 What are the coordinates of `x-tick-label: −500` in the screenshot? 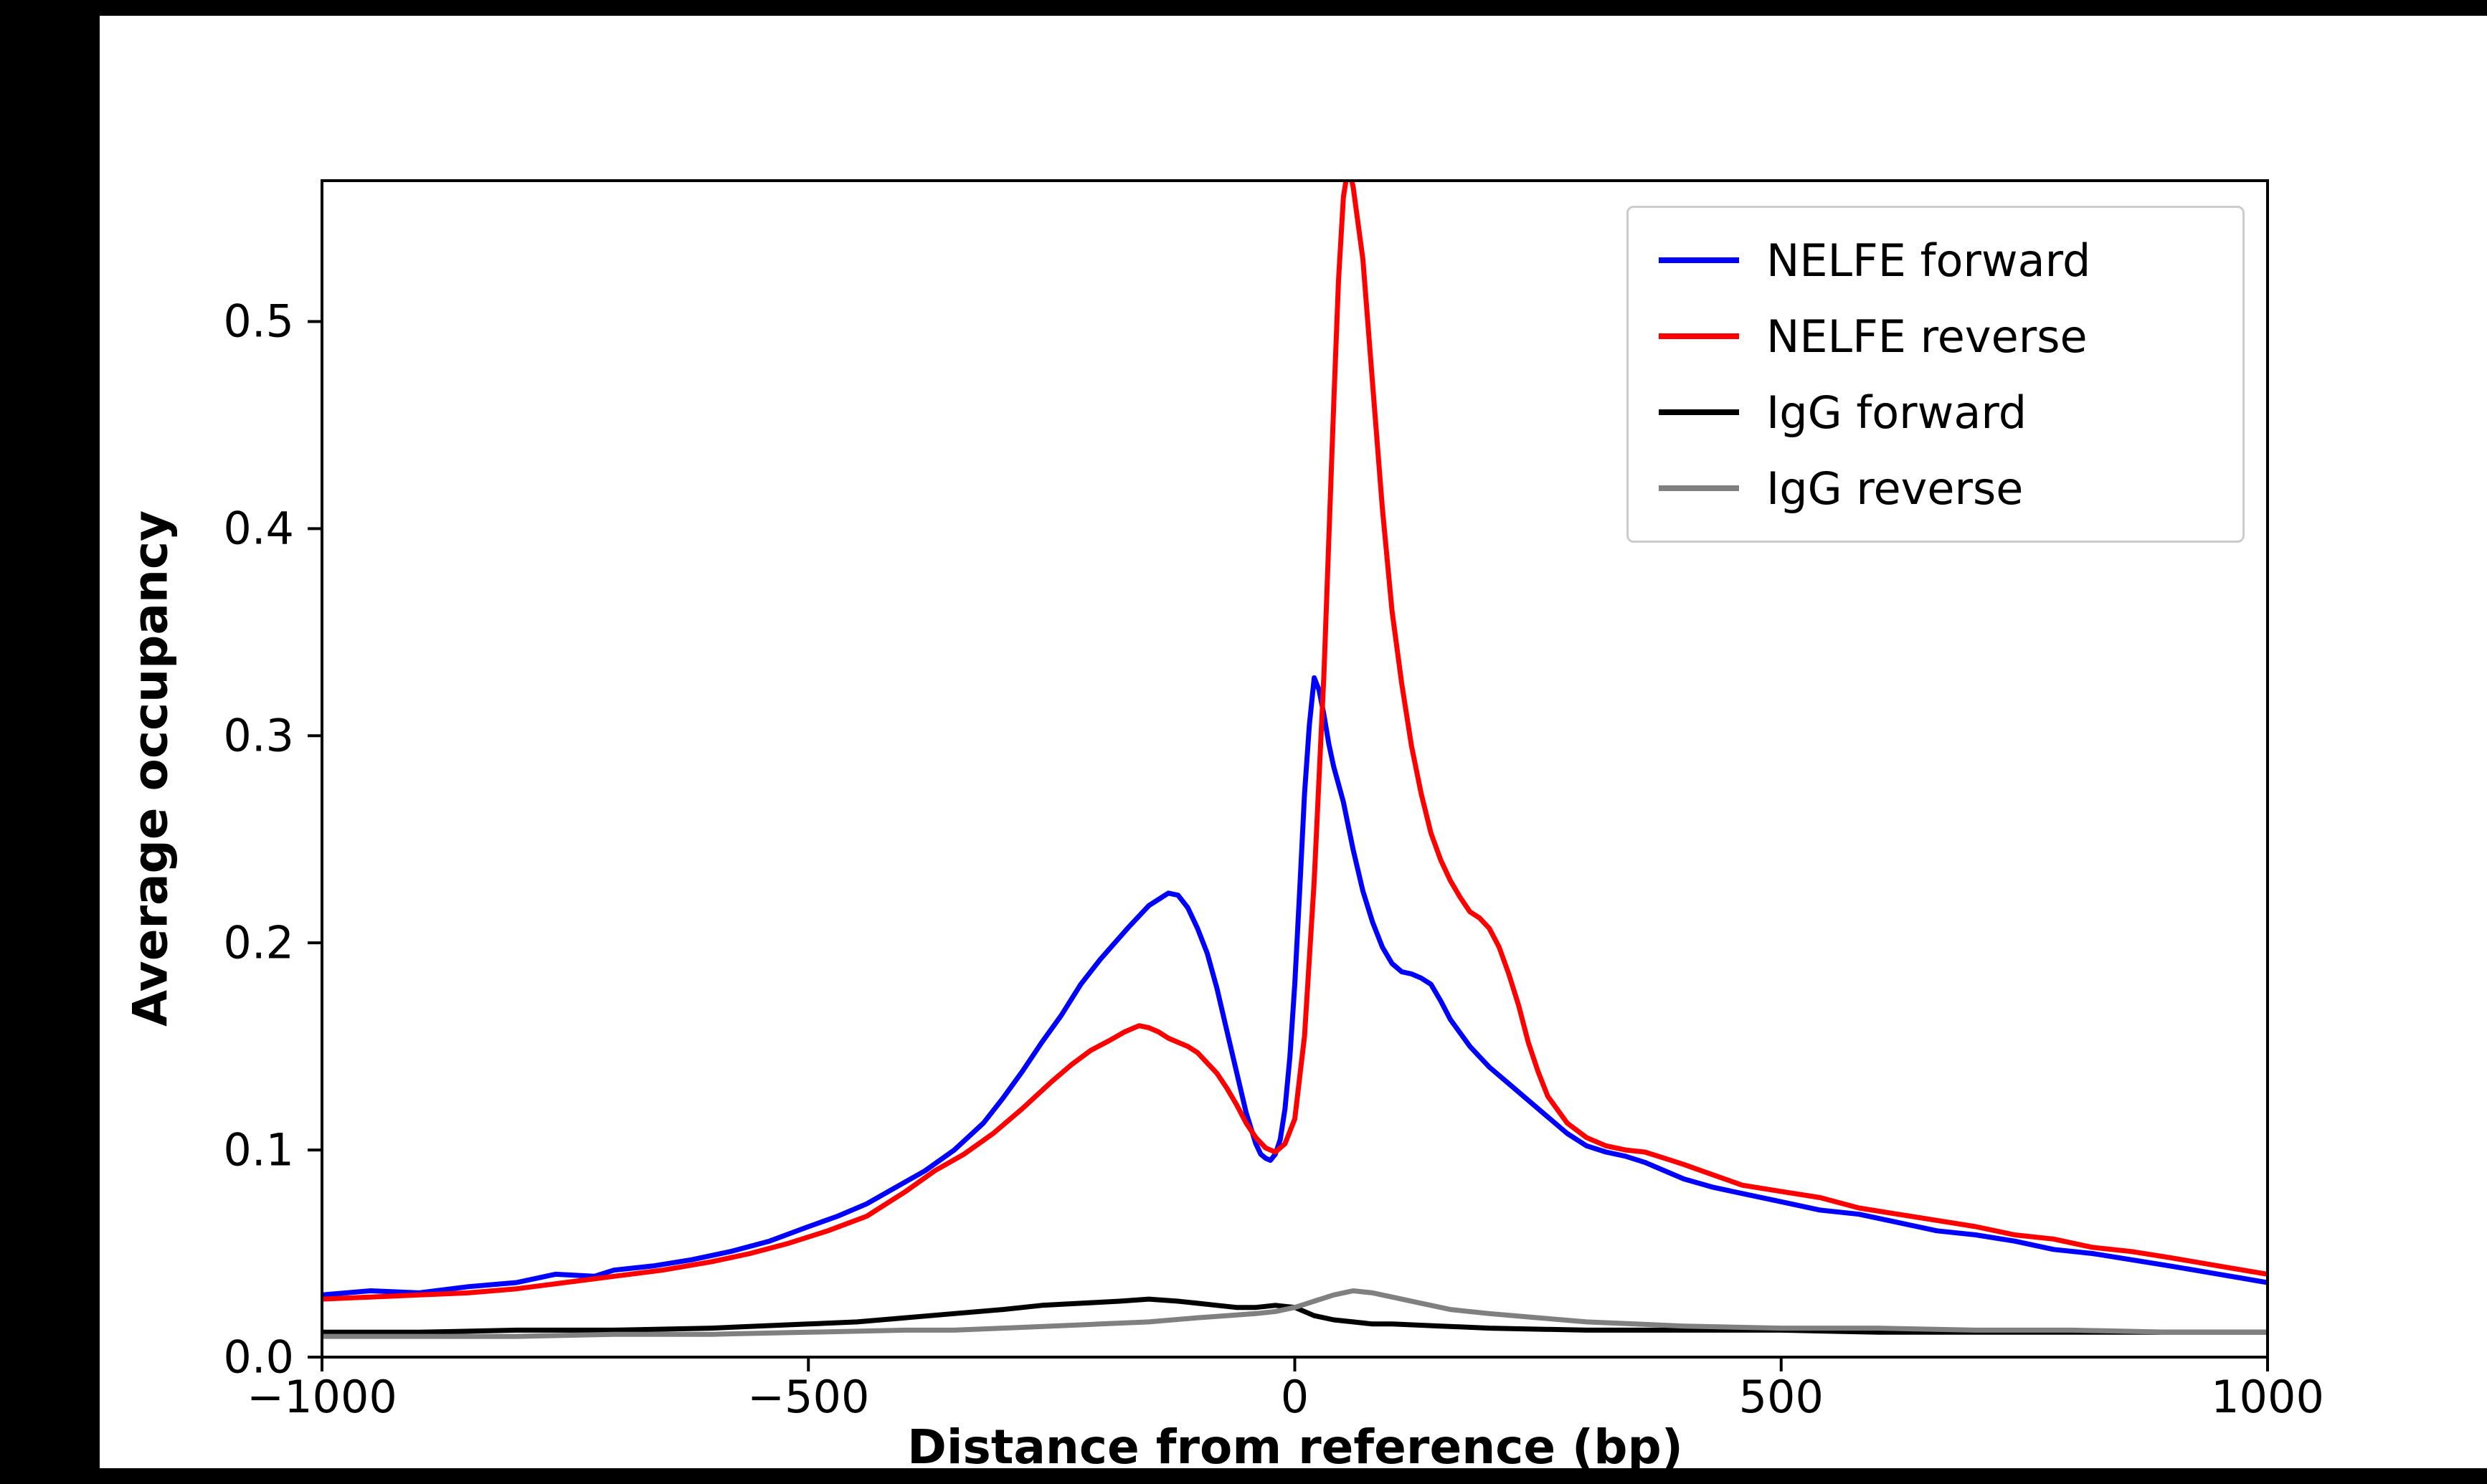 It's located at (808, 1397).